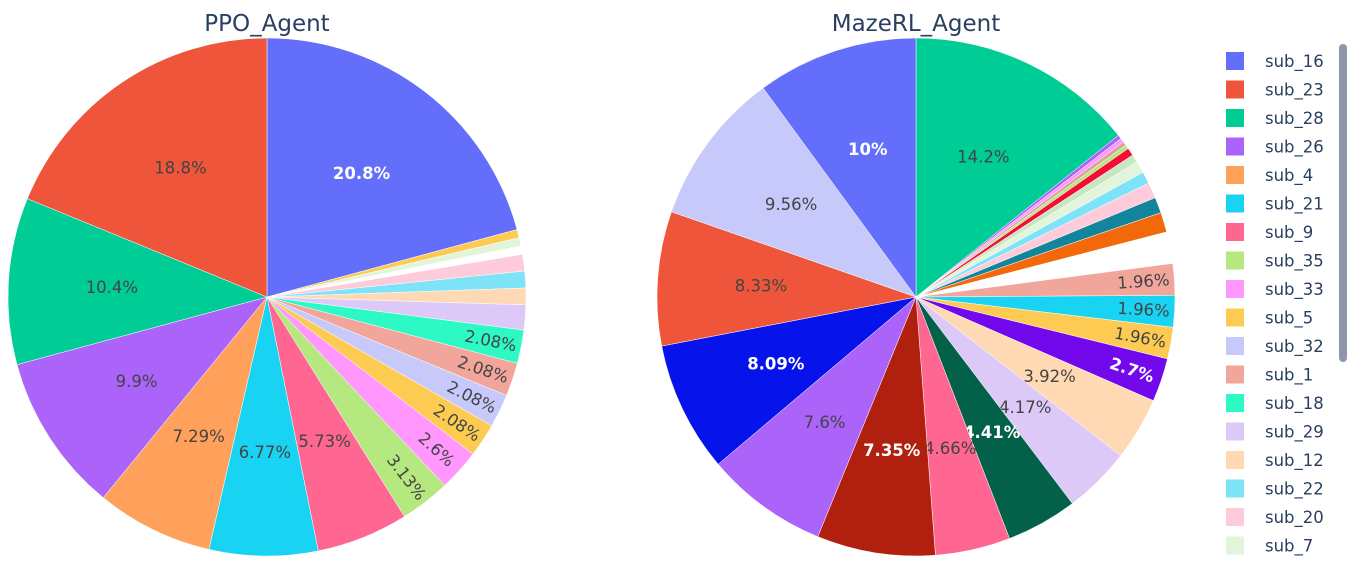 The image size is (1361, 571). I want to click on legend-label: sub_28, so click(1294, 119).